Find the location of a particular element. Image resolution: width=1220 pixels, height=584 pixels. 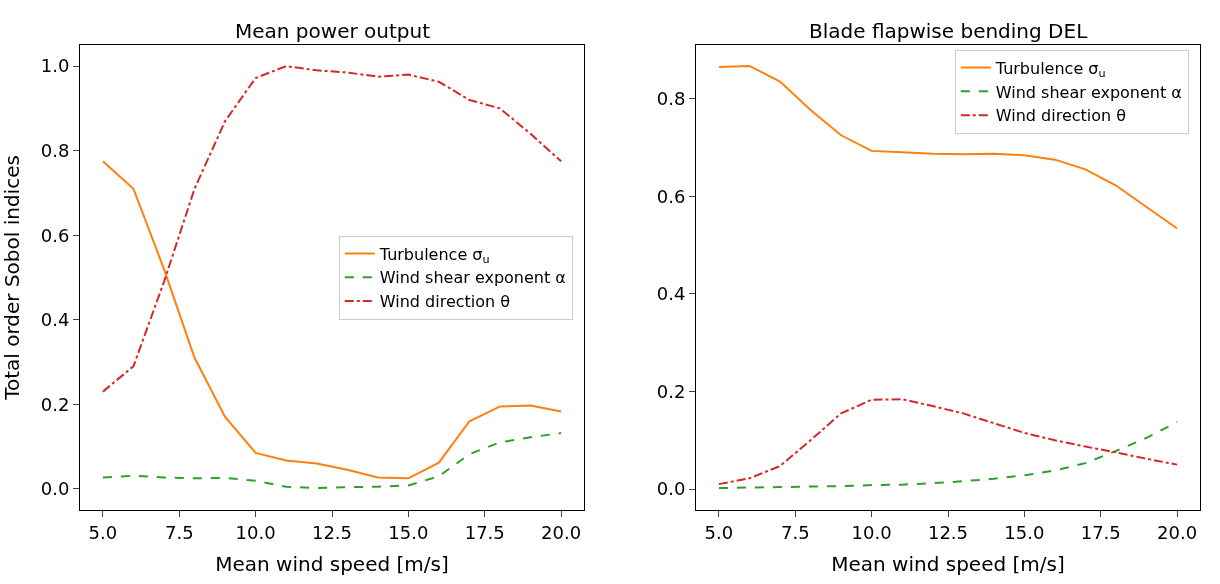

chart-title: Mean power output is located at coordinates (333, 31).